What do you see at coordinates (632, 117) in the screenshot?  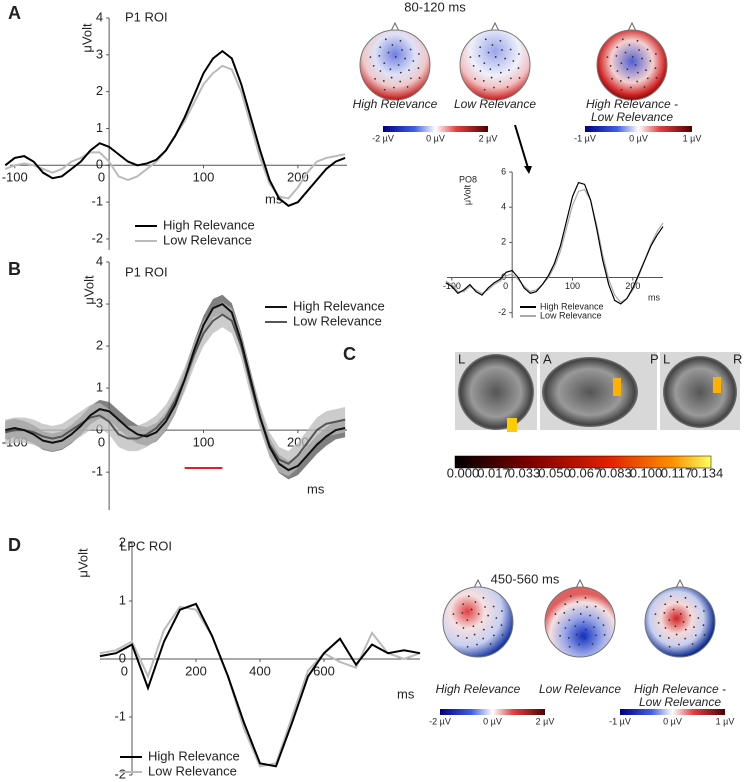 I see `map-label: Low Relevance` at bounding box center [632, 117].